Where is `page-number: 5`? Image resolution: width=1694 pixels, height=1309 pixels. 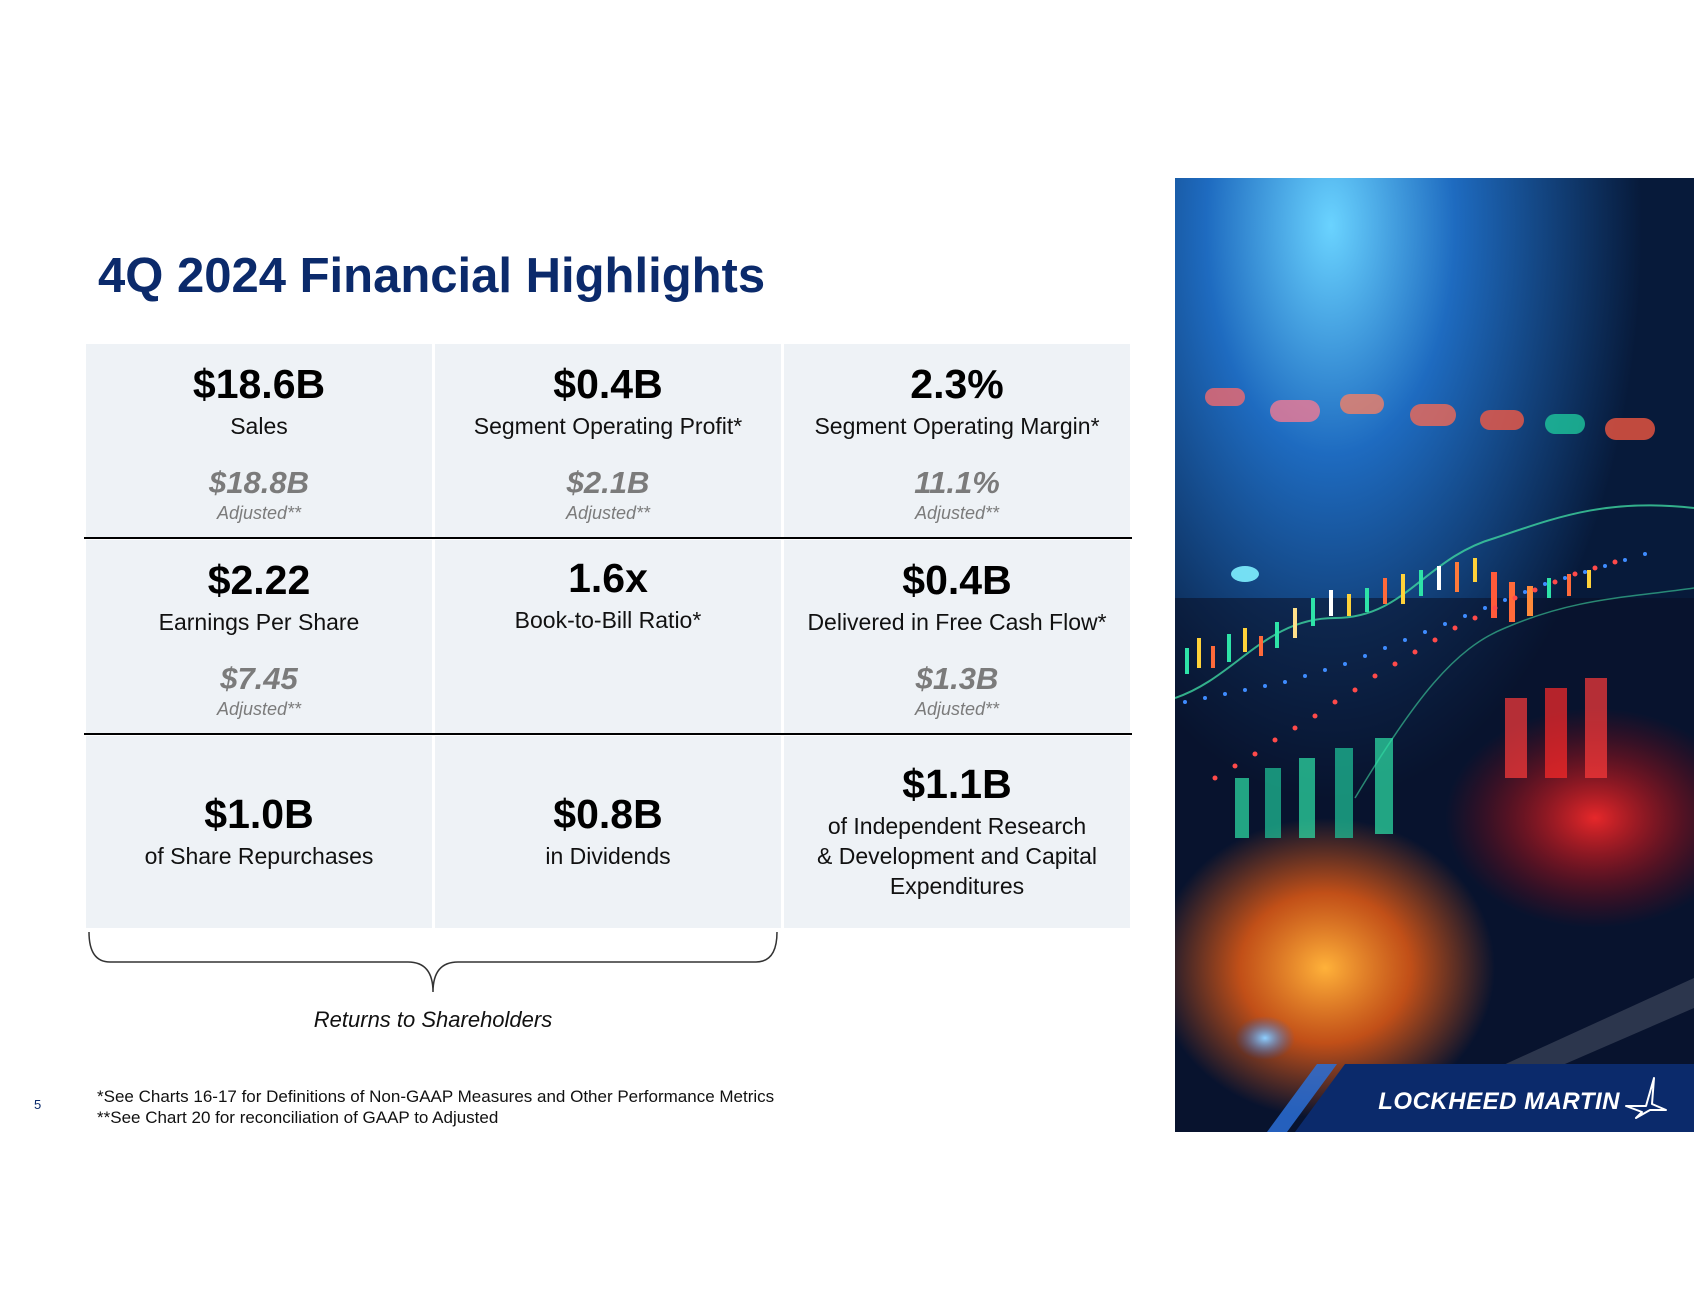 page-number: 5 is located at coordinates (38, 1104).